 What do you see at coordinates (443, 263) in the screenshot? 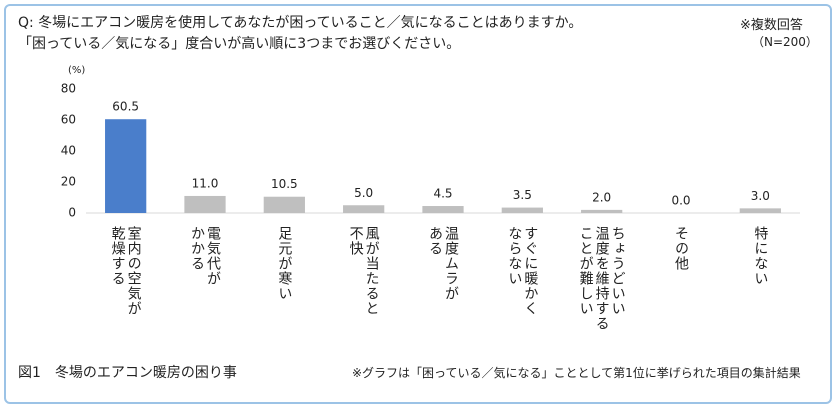
I see `x-tick-label: 温度ムラが ある` at bounding box center [443, 263].